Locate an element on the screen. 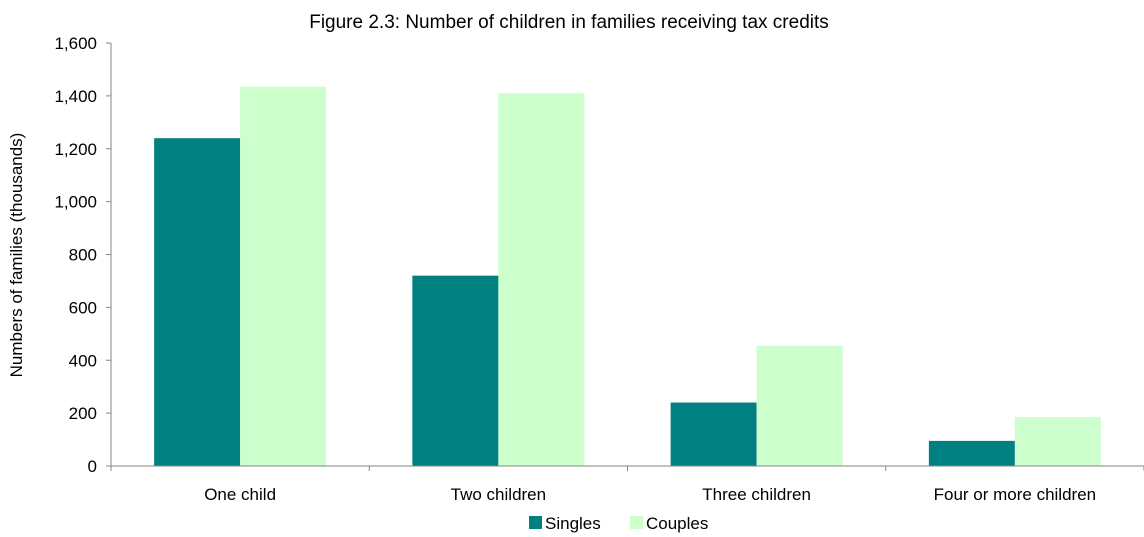 The width and height of the screenshot is (1144, 537). category-label: Four or more children is located at coordinates (1015, 494).